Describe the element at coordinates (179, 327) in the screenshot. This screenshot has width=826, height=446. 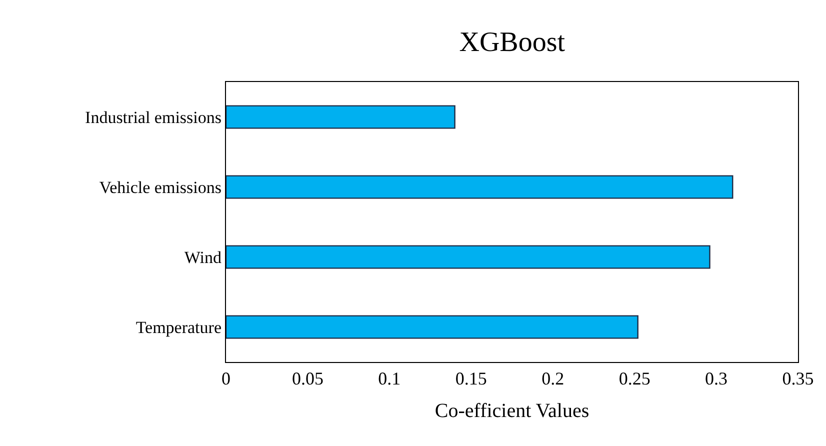
I see `y-tick-label: Temperature` at that location.